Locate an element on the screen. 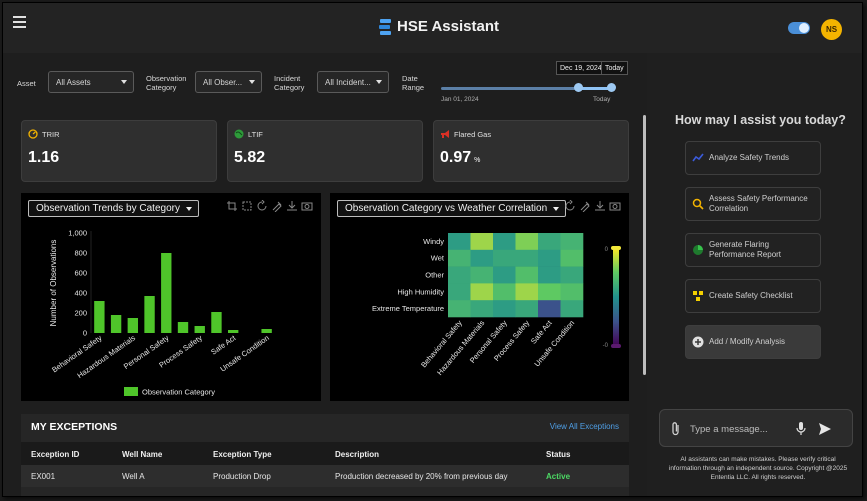 This screenshot has height=501, width=867. column-header: Status is located at coordinates (558, 454).